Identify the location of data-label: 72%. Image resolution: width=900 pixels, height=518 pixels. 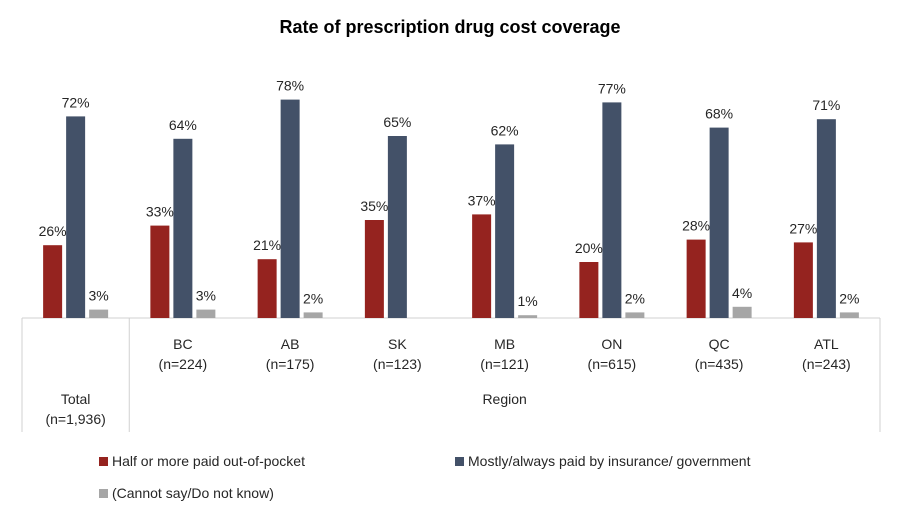
(76, 102).